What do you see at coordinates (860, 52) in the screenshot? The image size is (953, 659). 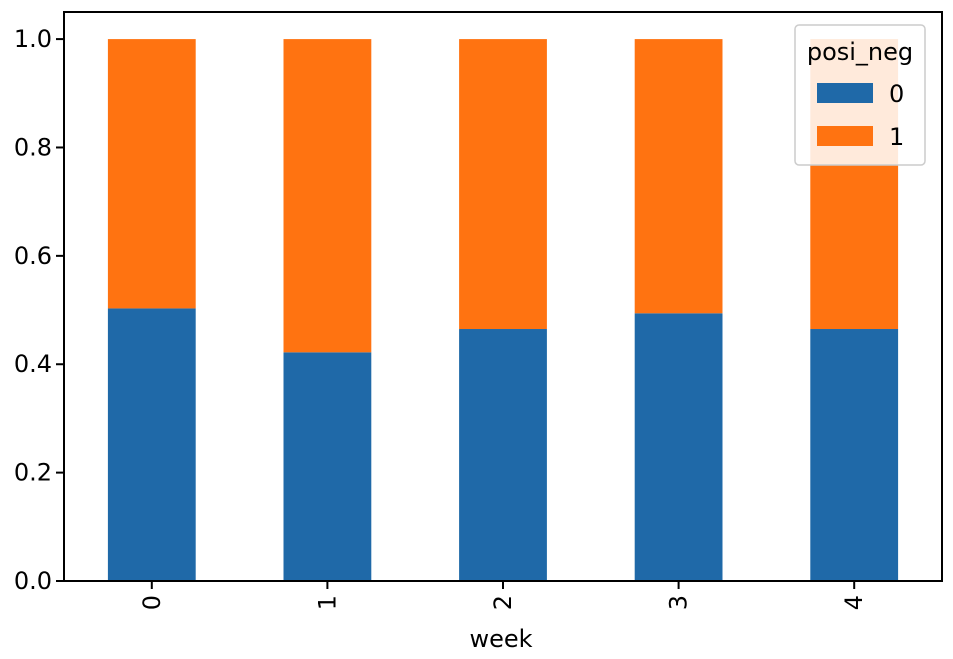 I see `legend-title: posi_neg` at bounding box center [860, 52].